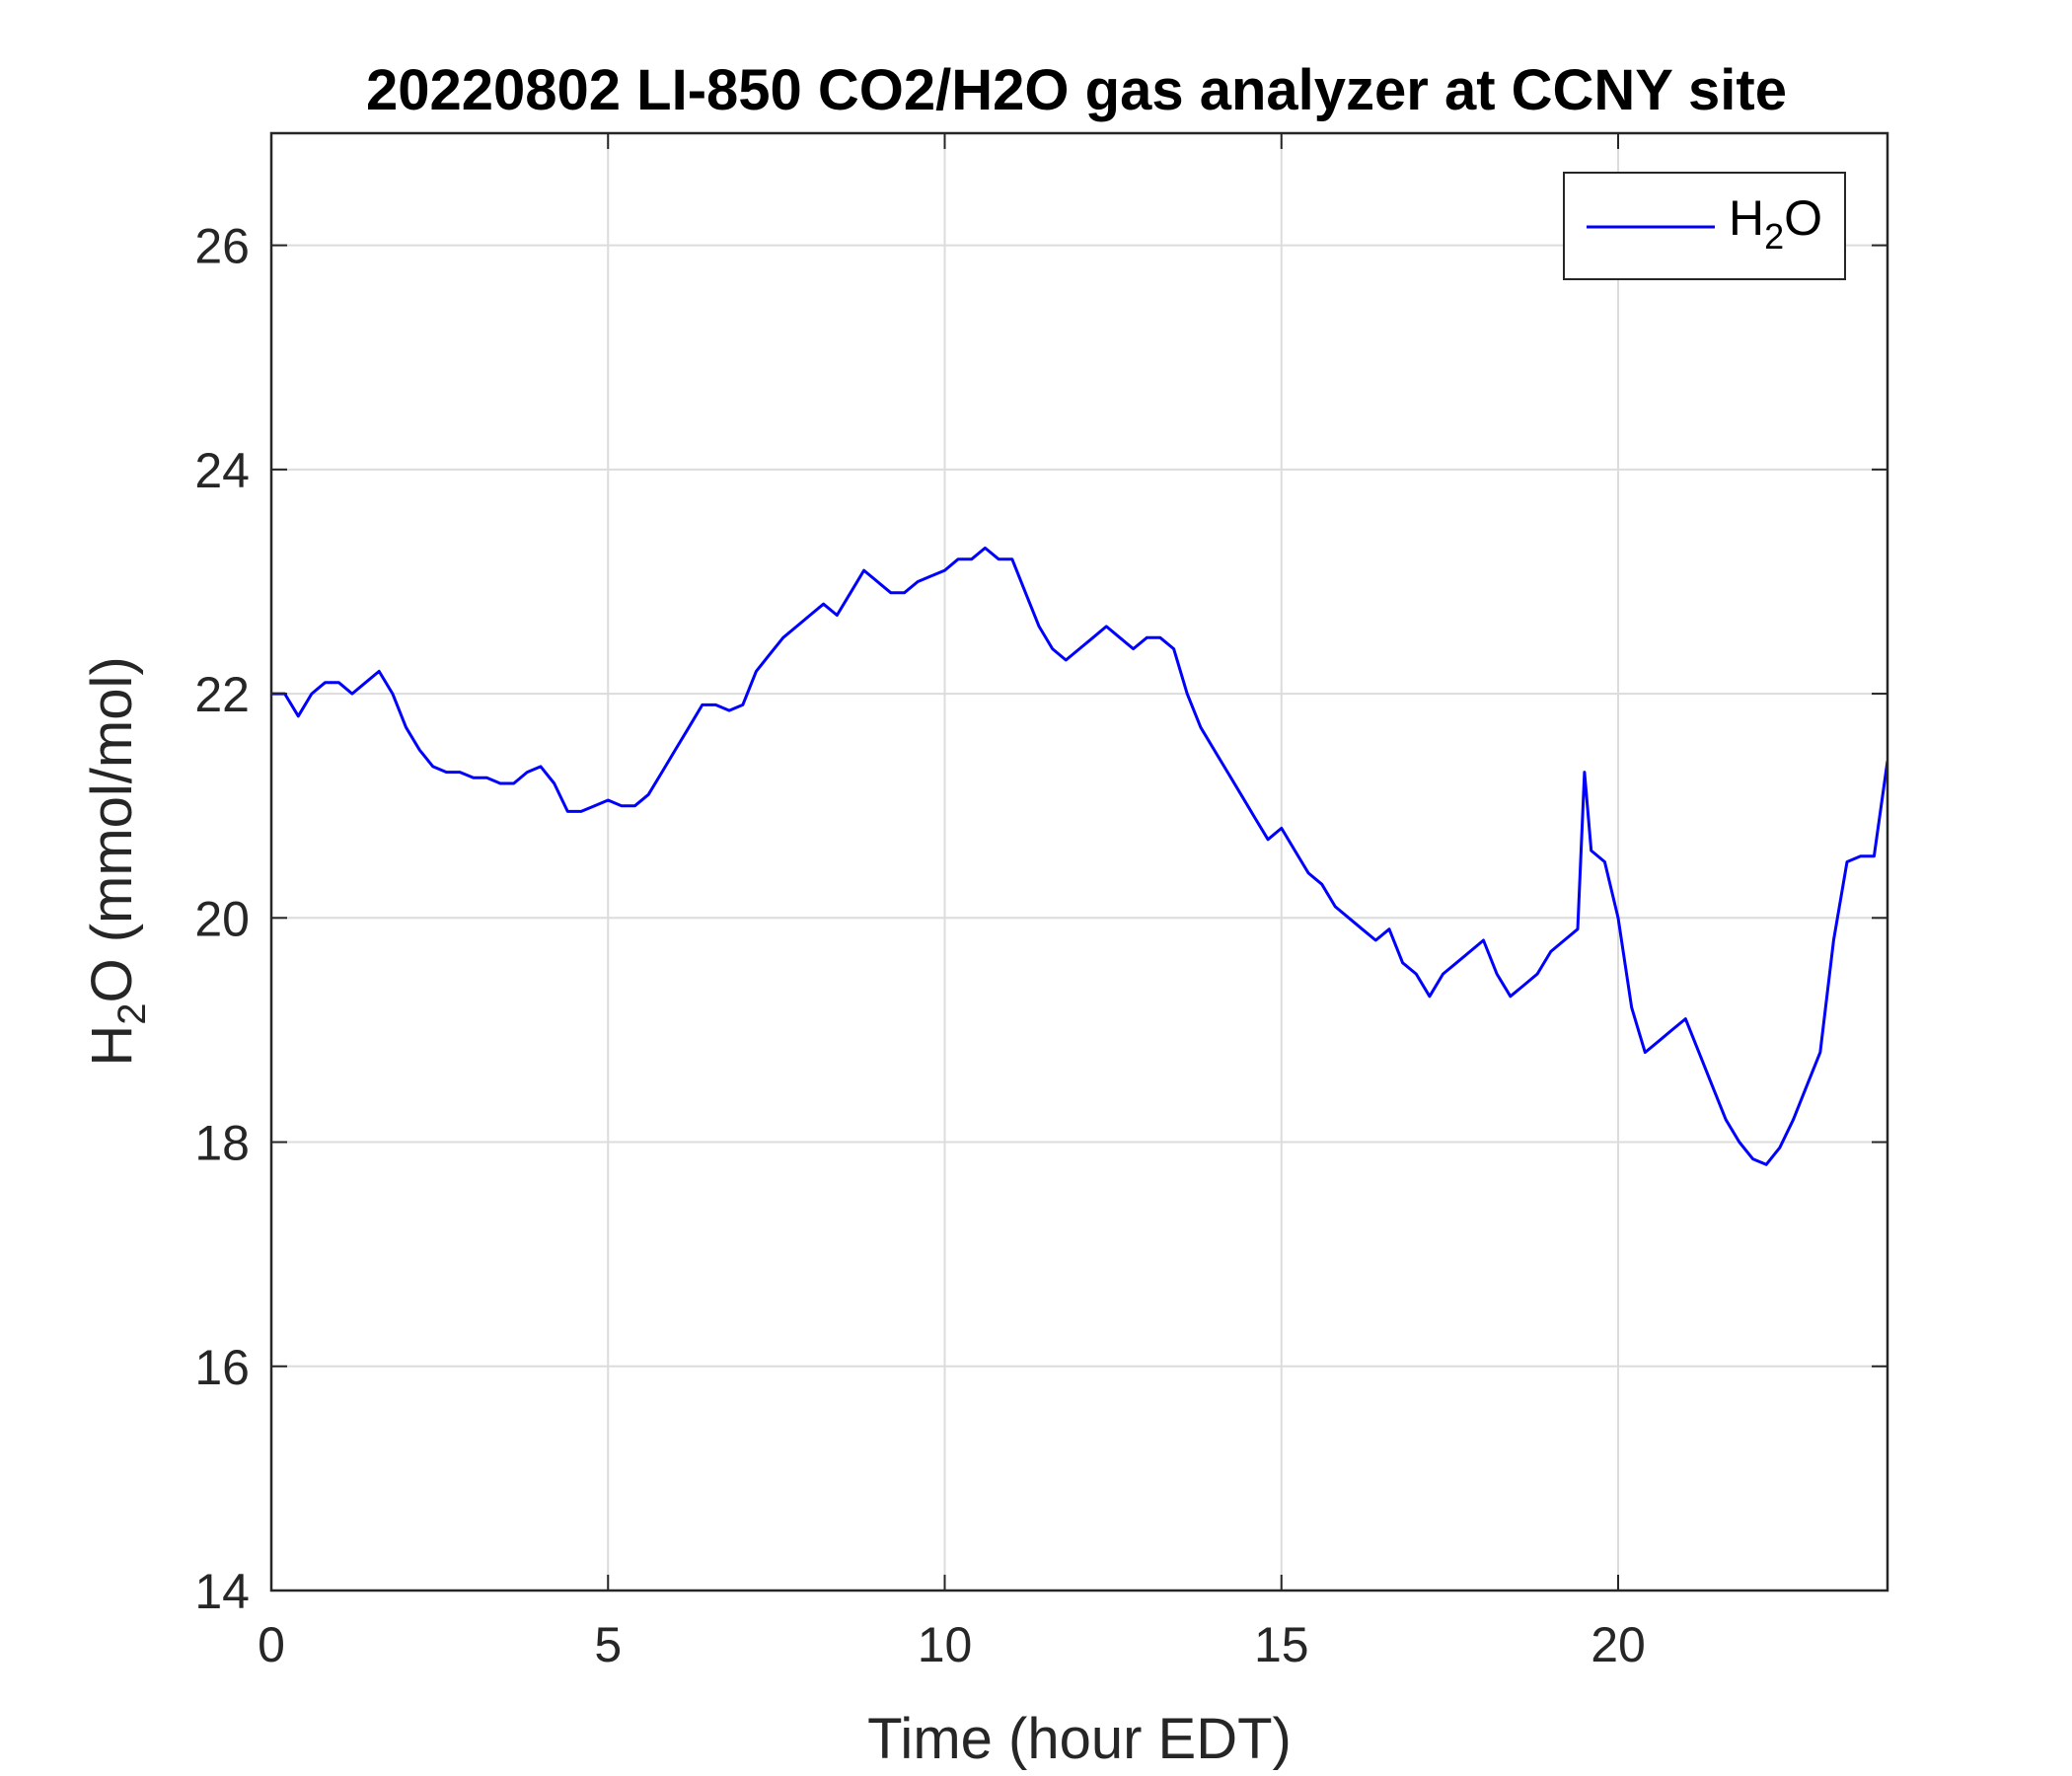 Image resolution: width=2072 pixels, height=1776 pixels. Describe the element at coordinates (1705, 226) in the screenshot. I see `legend: H2O` at that location.